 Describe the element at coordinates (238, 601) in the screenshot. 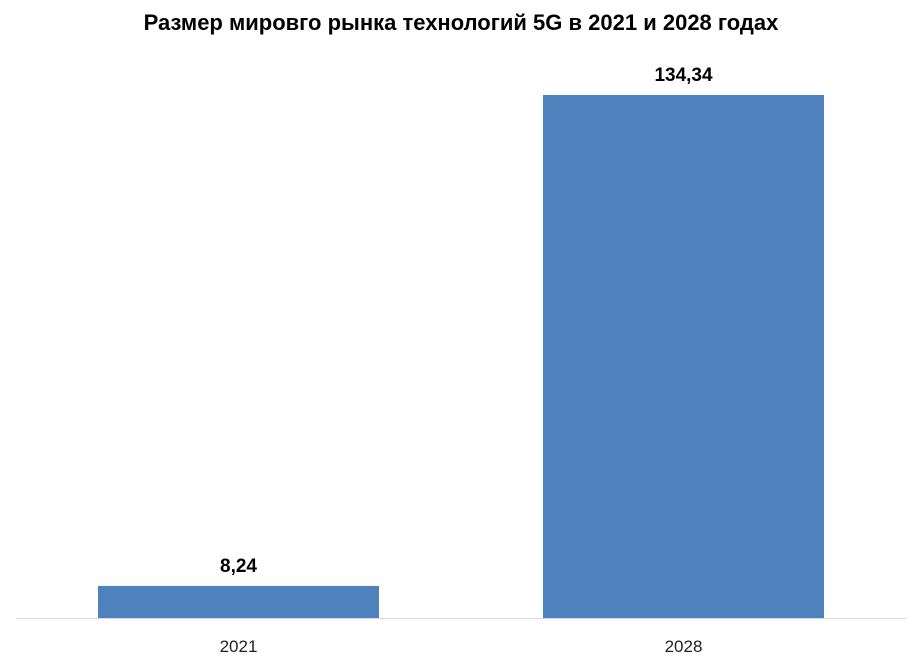

I see `bar-2021` at that location.